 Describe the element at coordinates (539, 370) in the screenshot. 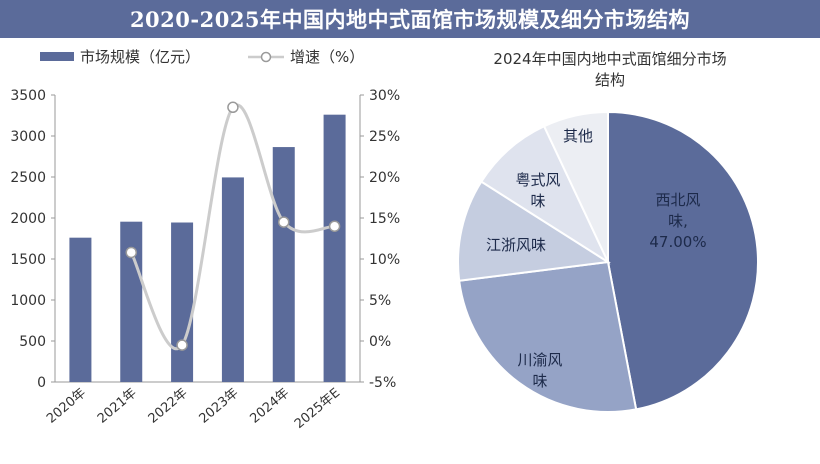

I see `pie-slice-label: 川渝风味` at that location.